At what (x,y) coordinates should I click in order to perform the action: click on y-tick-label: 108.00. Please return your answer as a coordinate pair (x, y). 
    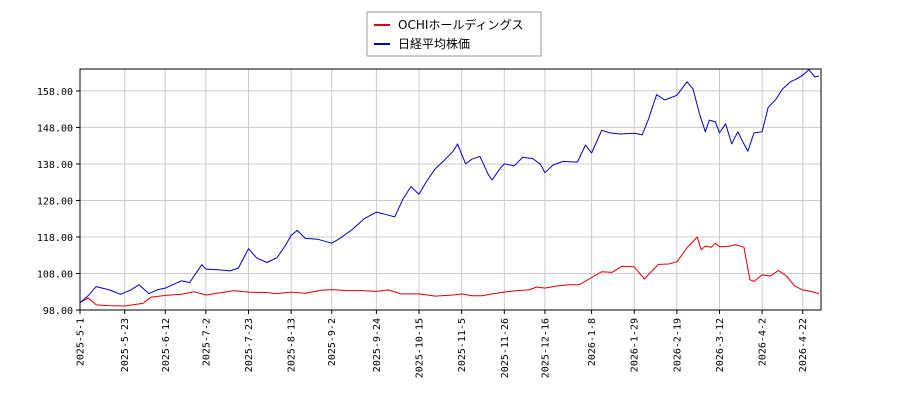
    Looking at the image, I should click on (55, 274).